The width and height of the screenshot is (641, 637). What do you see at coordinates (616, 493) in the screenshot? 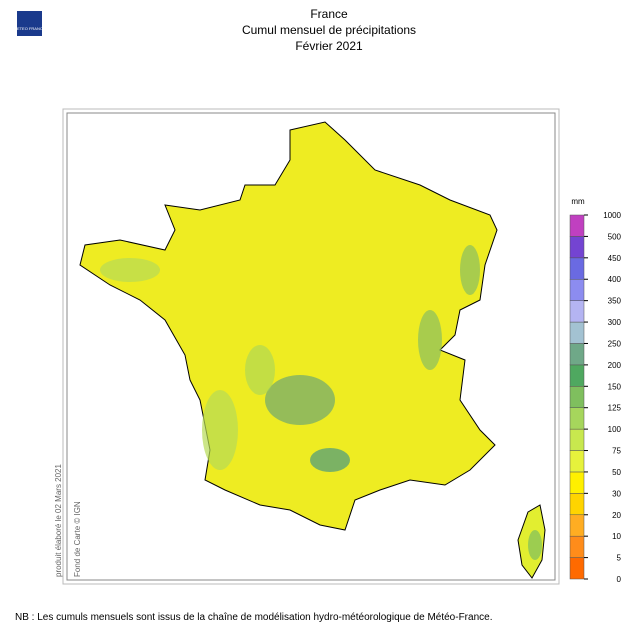
I see `legend-label: 30` at bounding box center [616, 493].